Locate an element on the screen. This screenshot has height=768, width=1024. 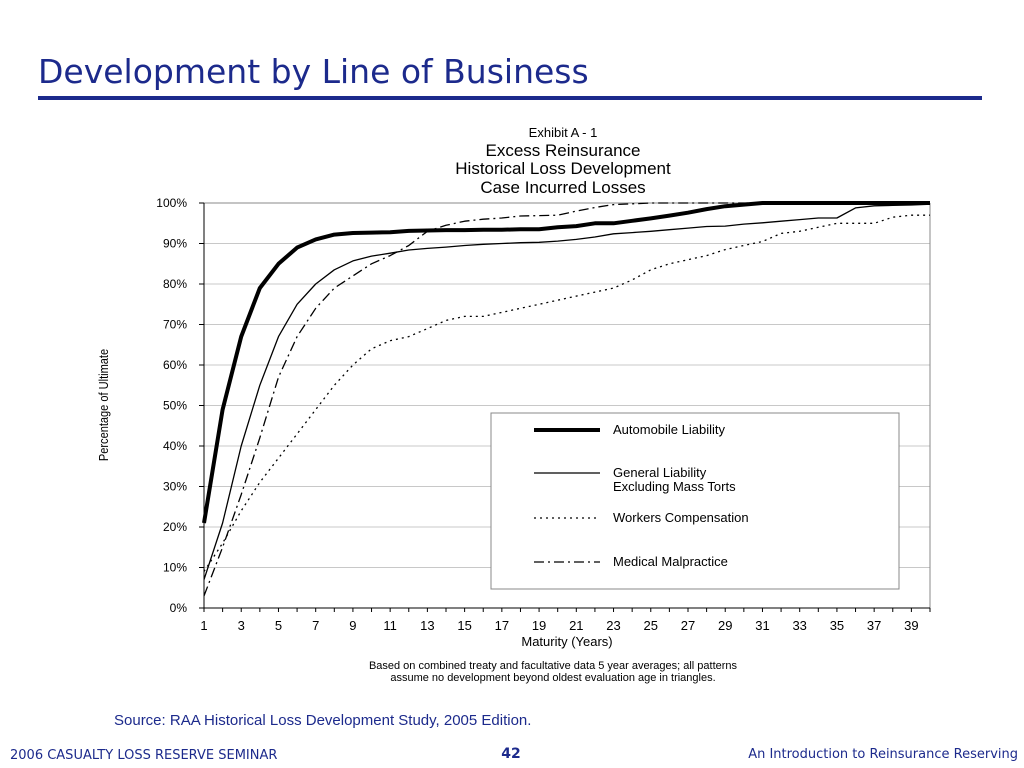
footer-seminar-name: 2006 CASUALTY LOSS RESERVE SEMINAR is located at coordinates (144, 755).